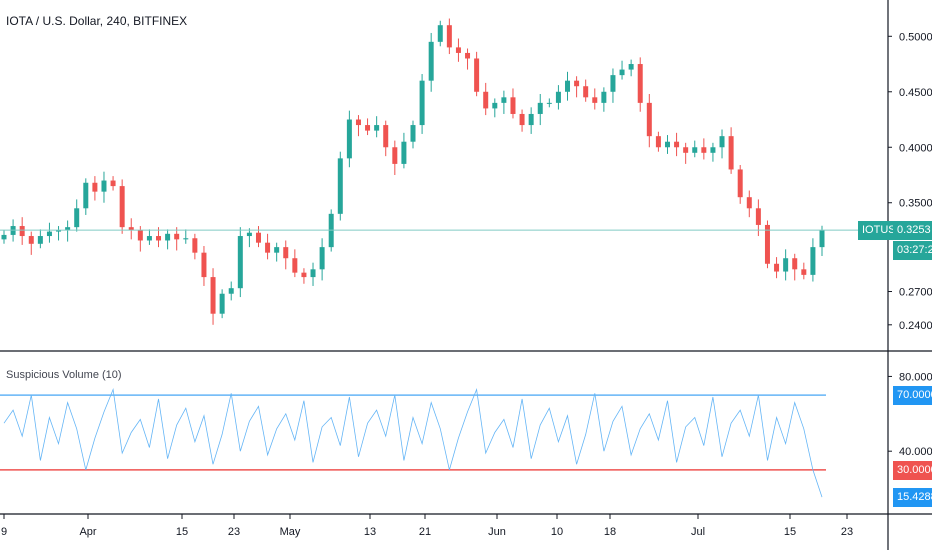  What do you see at coordinates (370, 532) in the screenshot?
I see `time-tick-label: 13` at bounding box center [370, 532].